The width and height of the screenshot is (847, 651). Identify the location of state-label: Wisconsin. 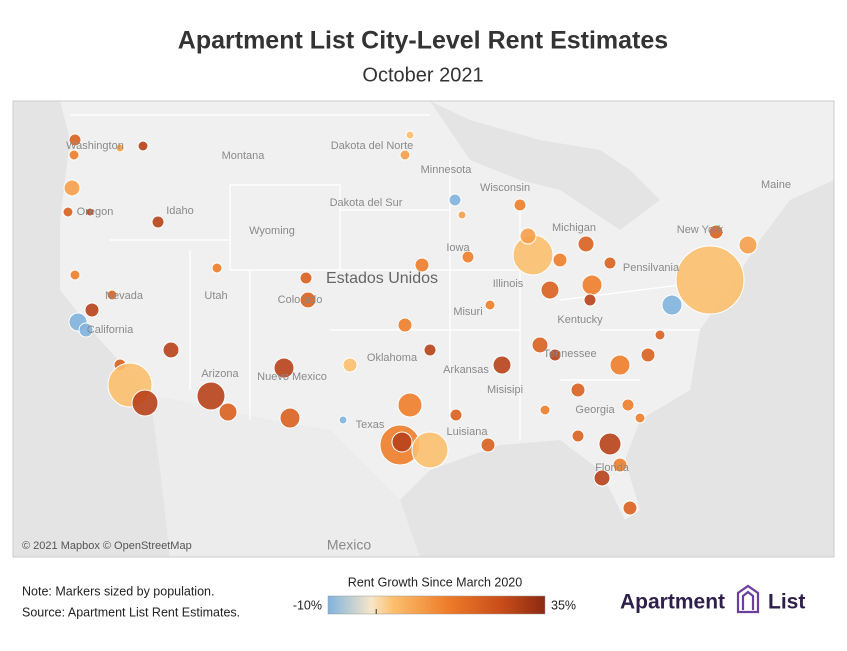
(505, 188).